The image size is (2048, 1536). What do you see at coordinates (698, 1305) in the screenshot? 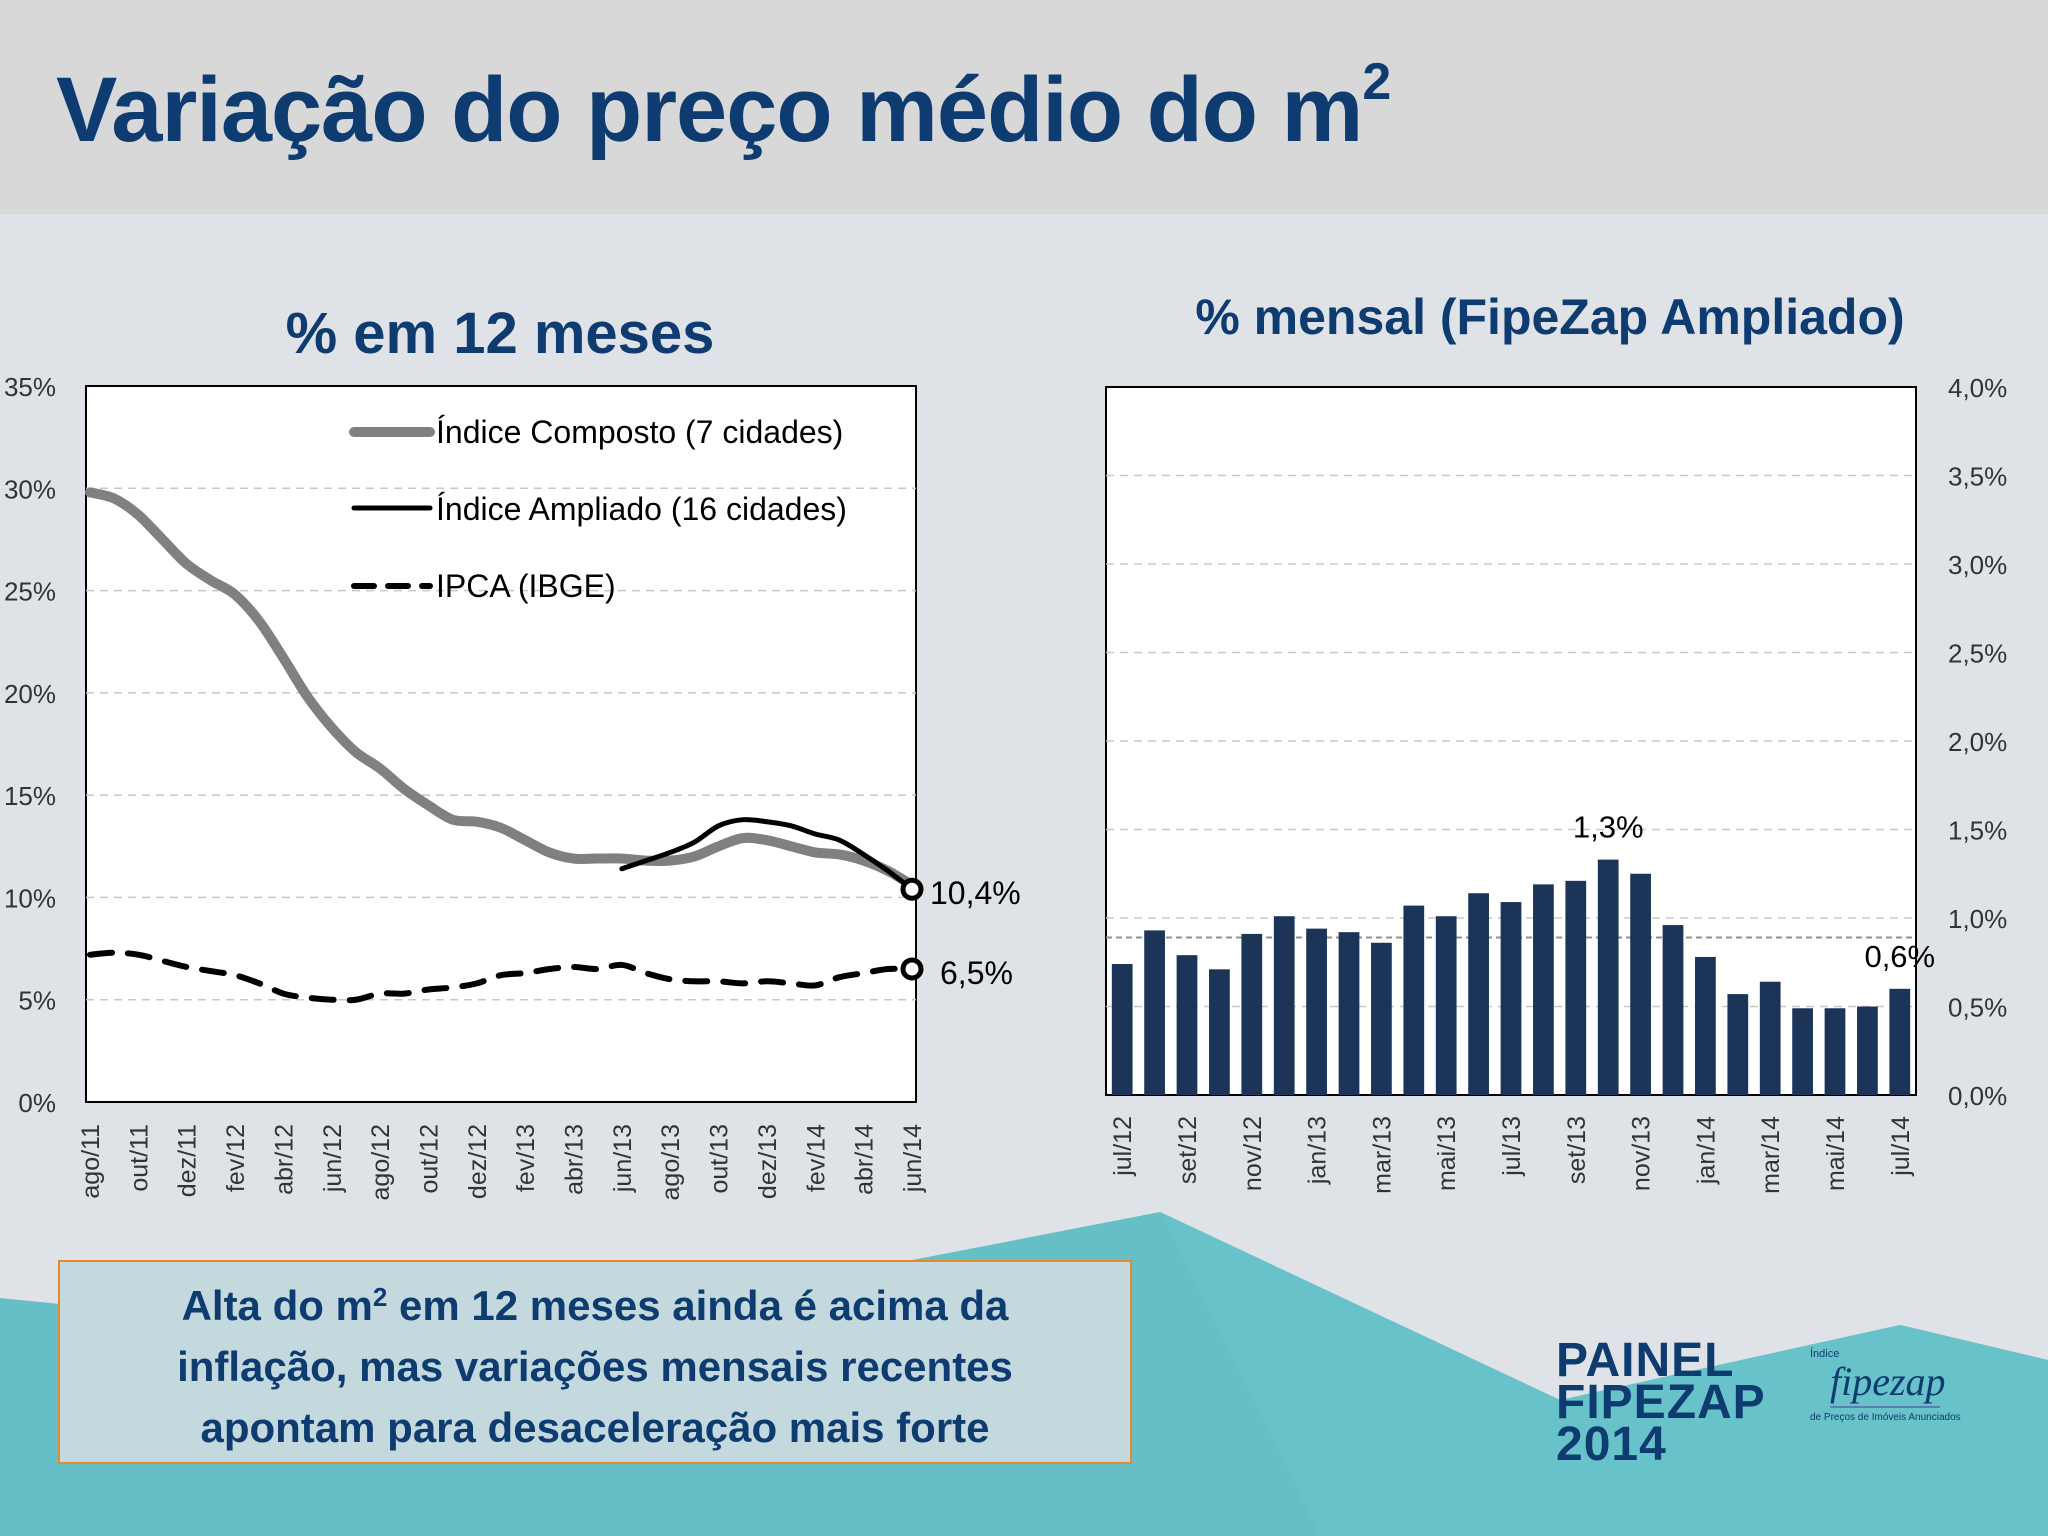
I see `callout-line1-end: em 12 meses ainda é acima da` at bounding box center [698, 1305].